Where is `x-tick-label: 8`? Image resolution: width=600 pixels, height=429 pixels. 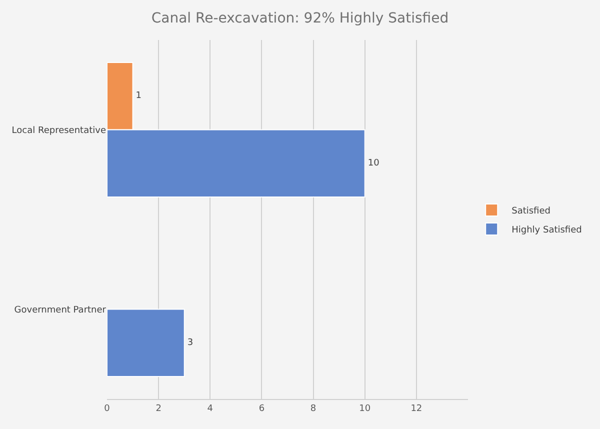
x-tick-label: 8 is located at coordinates (313, 409).